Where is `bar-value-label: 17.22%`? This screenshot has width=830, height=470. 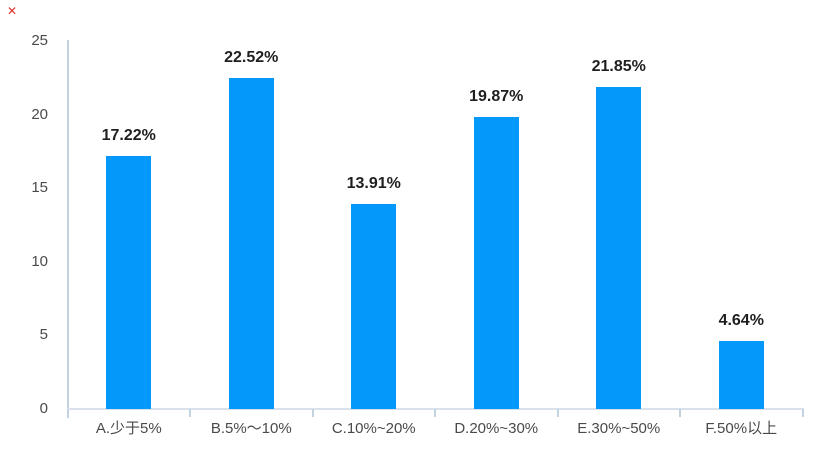
bar-value-label: 17.22% is located at coordinates (128, 135).